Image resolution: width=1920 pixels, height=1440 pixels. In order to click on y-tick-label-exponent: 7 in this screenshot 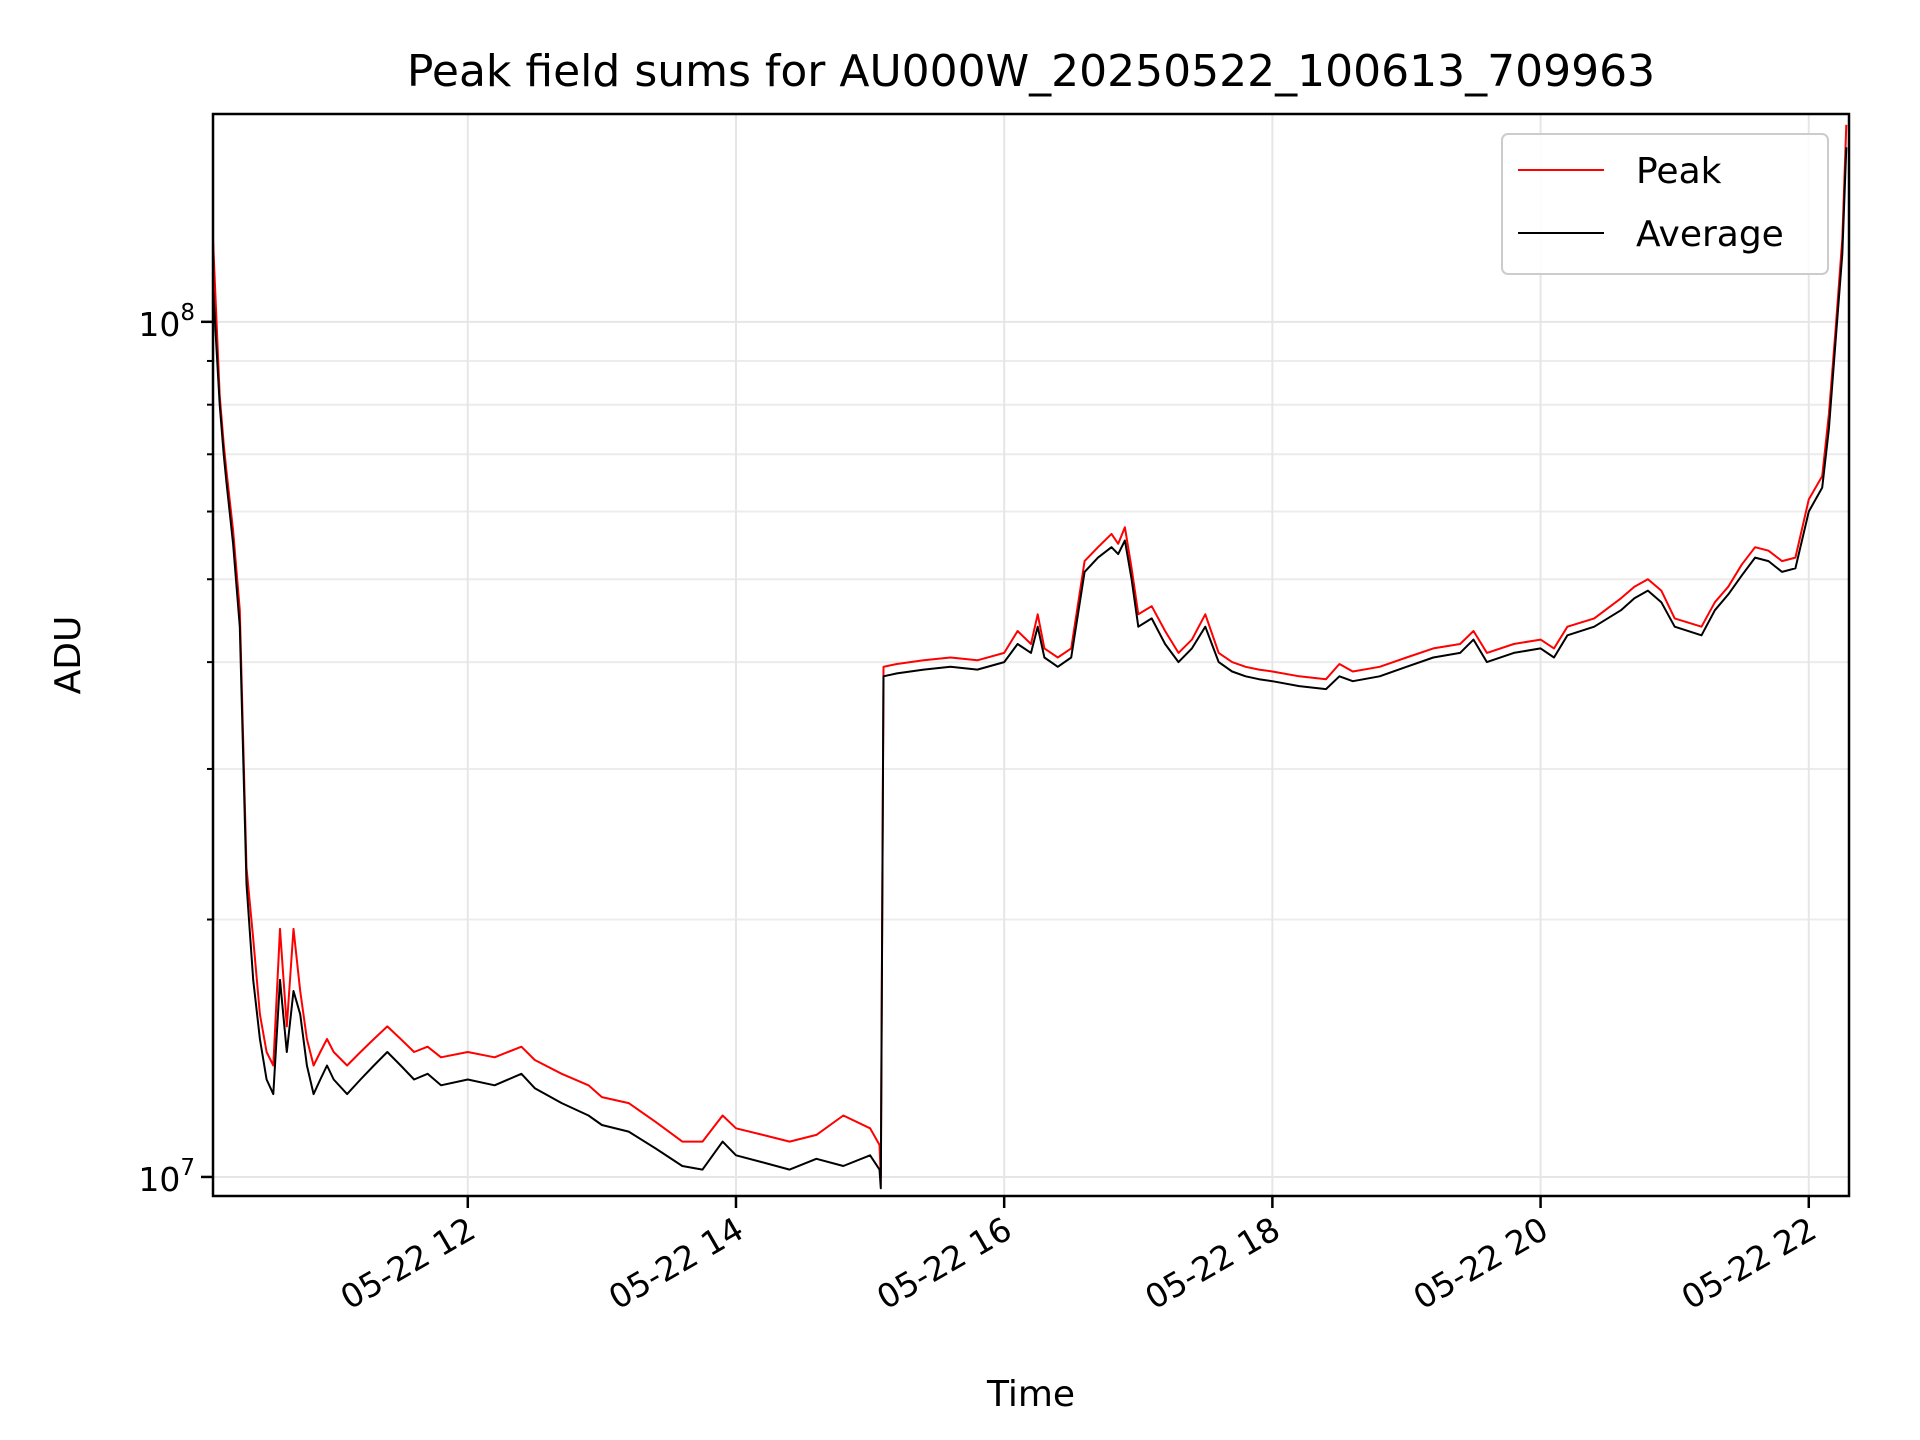, I will do `click(187, 1168)`.